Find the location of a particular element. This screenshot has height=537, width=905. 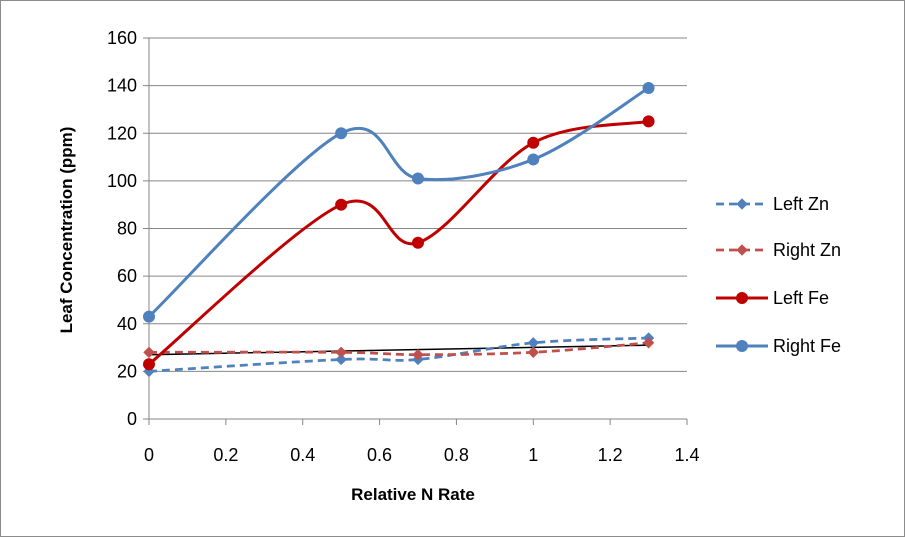

y-tick-label: 120 is located at coordinates (122, 133).